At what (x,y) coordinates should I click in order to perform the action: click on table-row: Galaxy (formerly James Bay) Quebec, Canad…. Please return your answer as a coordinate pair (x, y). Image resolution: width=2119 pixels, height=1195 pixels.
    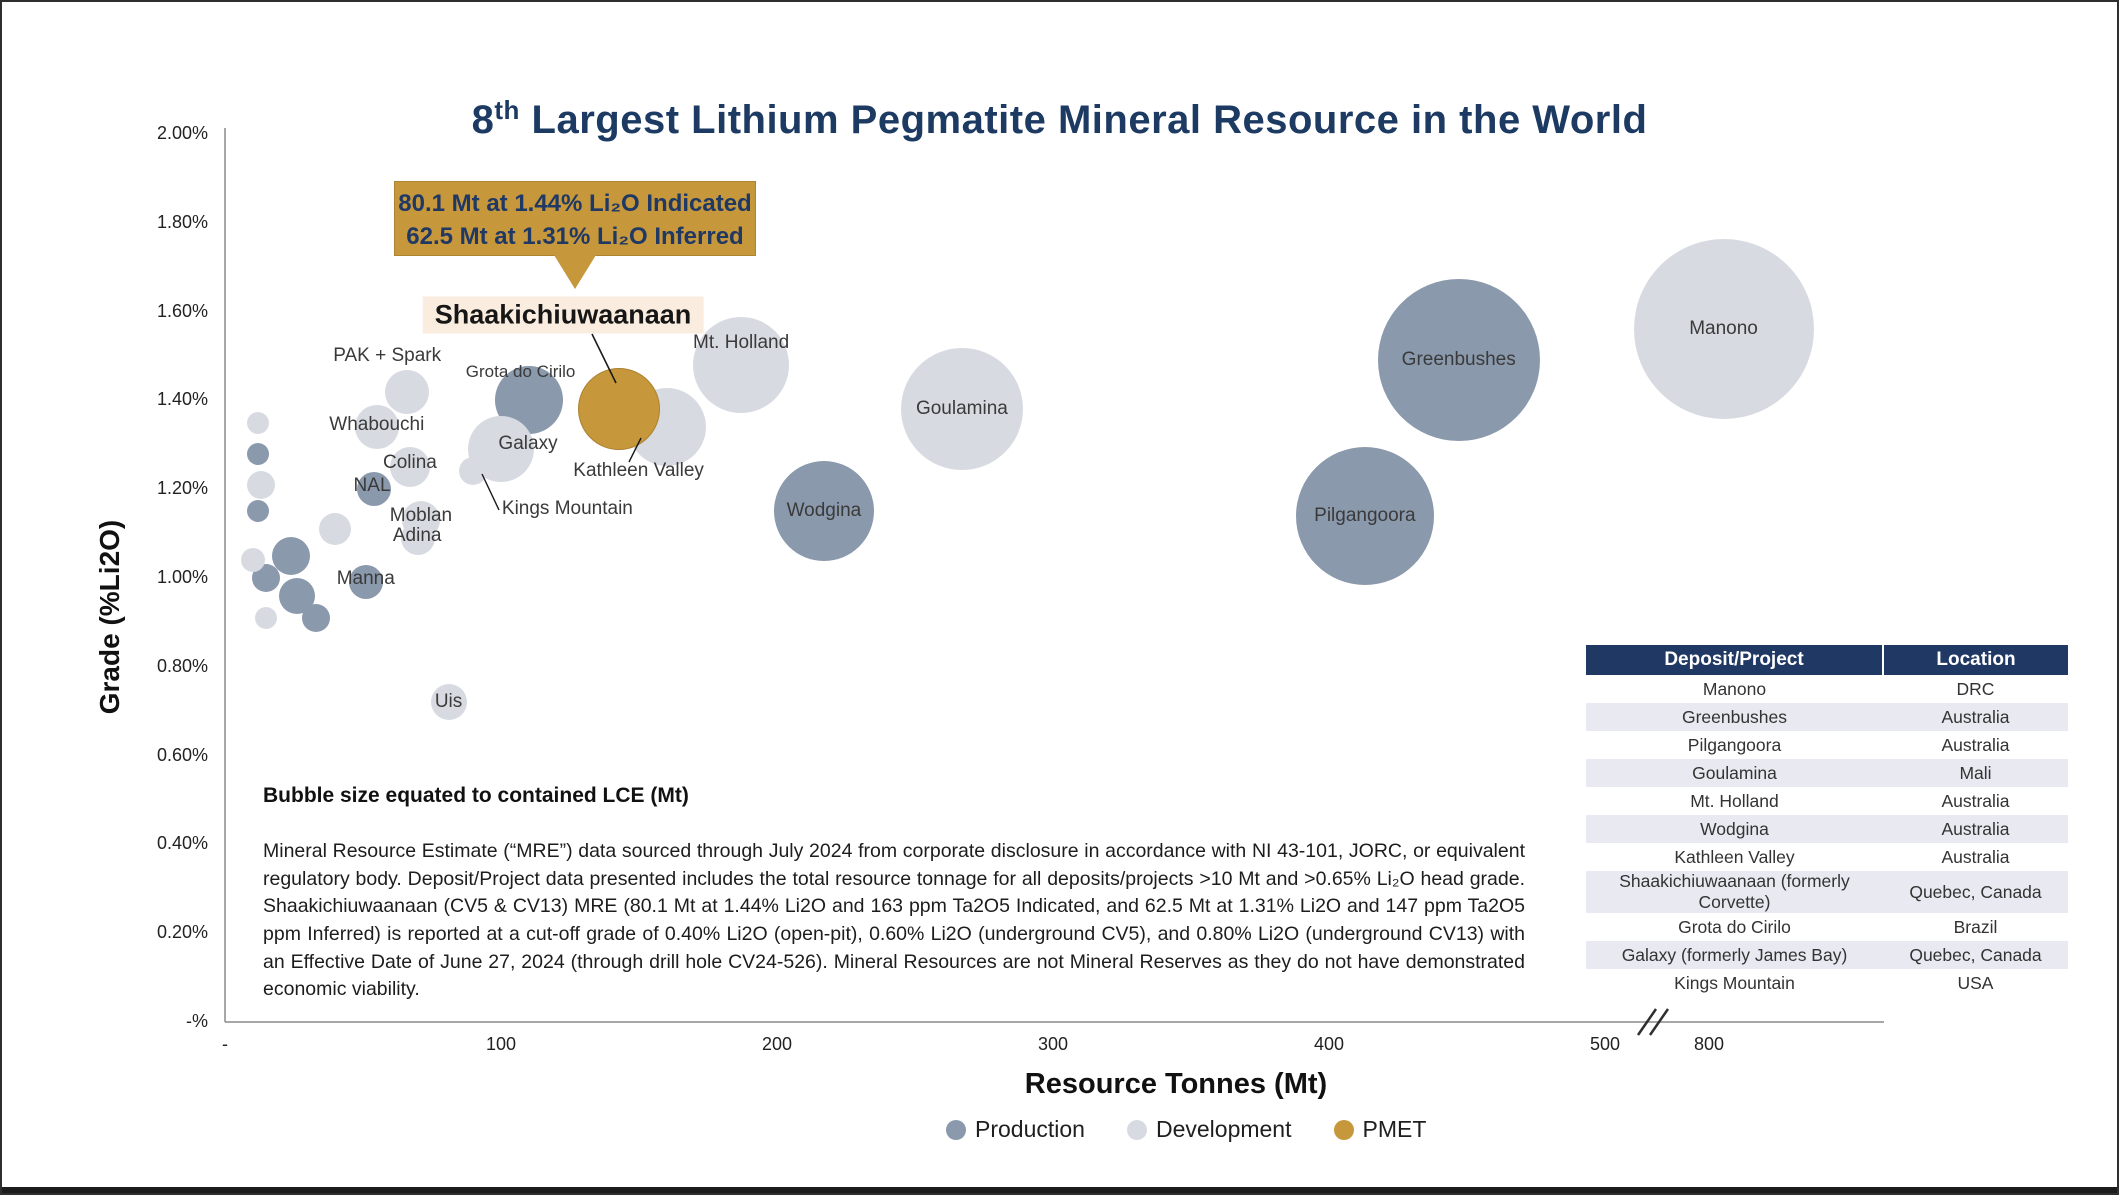
    Looking at the image, I should click on (1827, 955).